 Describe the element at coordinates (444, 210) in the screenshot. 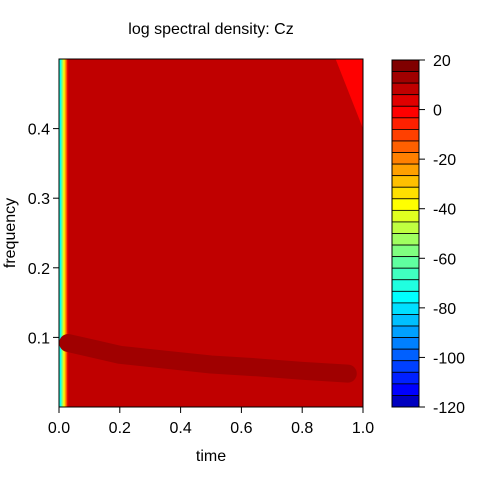

I see `colorbar-tick-label: -40` at that location.